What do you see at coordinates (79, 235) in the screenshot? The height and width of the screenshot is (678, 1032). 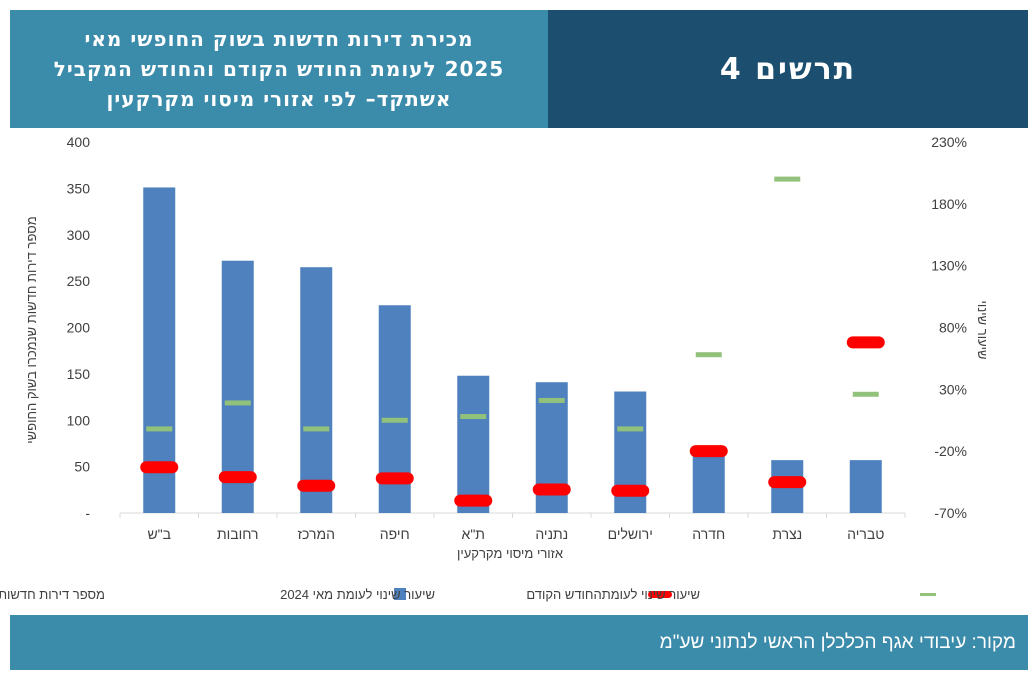 I see `y-tick-label: 300` at bounding box center [79, 235].